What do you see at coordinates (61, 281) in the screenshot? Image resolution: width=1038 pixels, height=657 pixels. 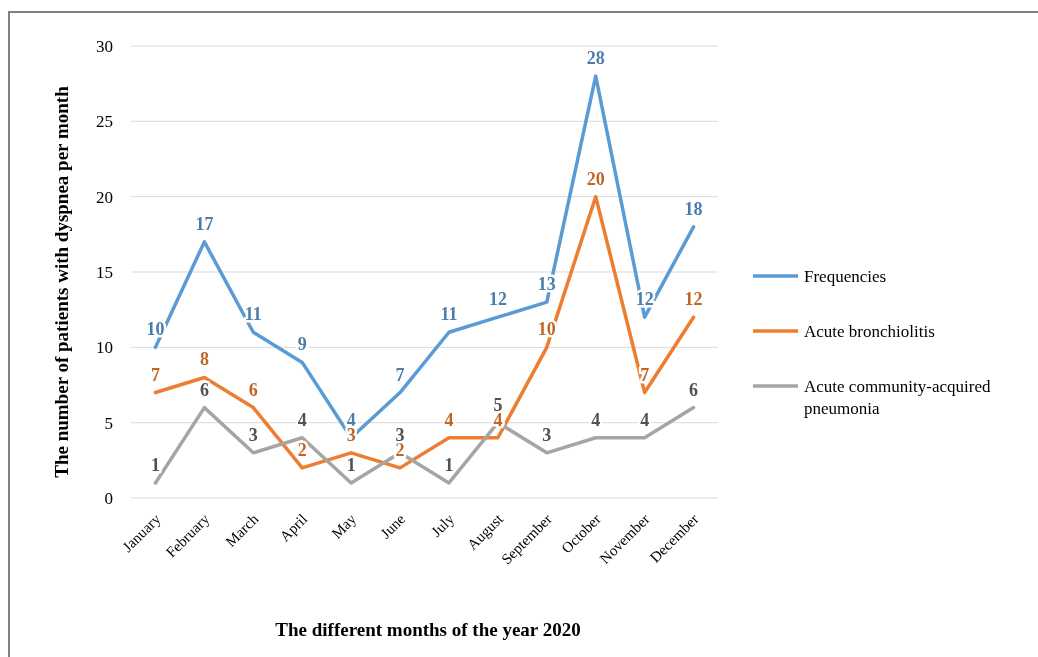 I see `y-axis-title: The number of patients with dyspnea per month` at bounding box center [61, 281].